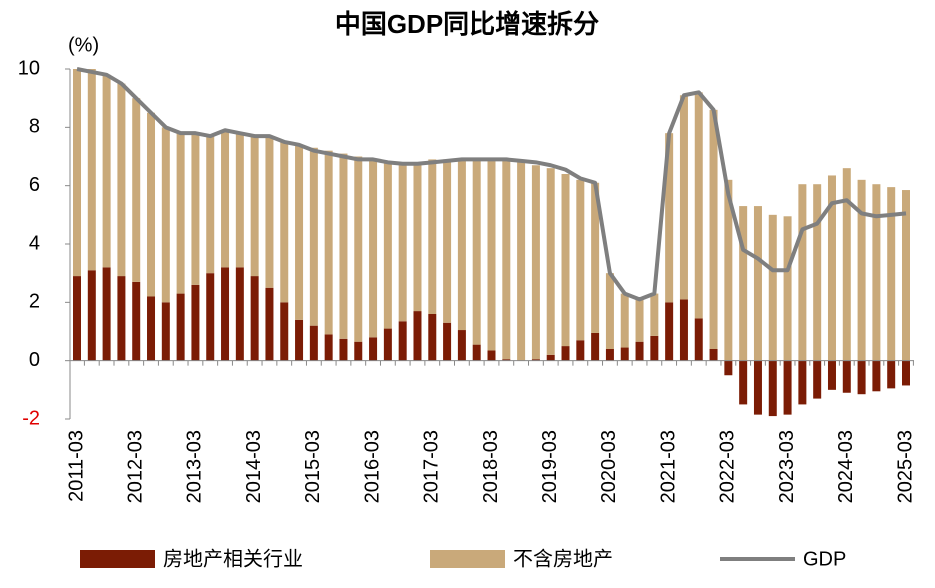 The height and width of the screenshot is (588, 935). I want to click on chart-title: 中国GDP同比增速拆分, so click(467, 24).